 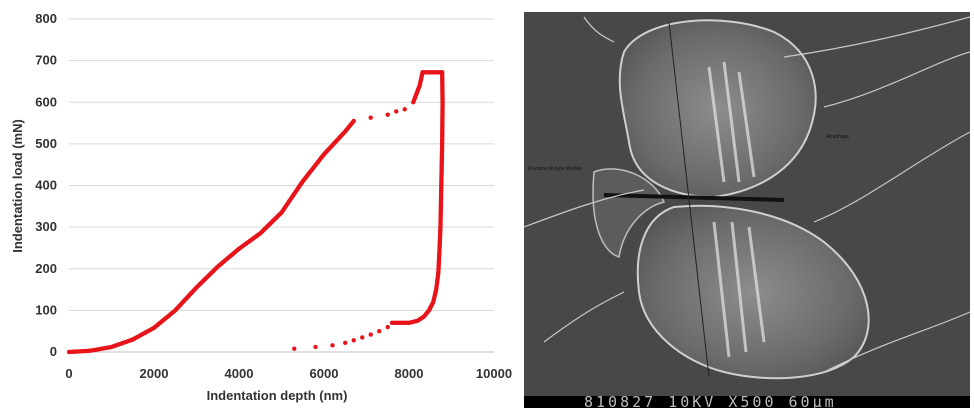 I want to click on y-axis-title: Indentation load (mN), so click(x=17, y=186).